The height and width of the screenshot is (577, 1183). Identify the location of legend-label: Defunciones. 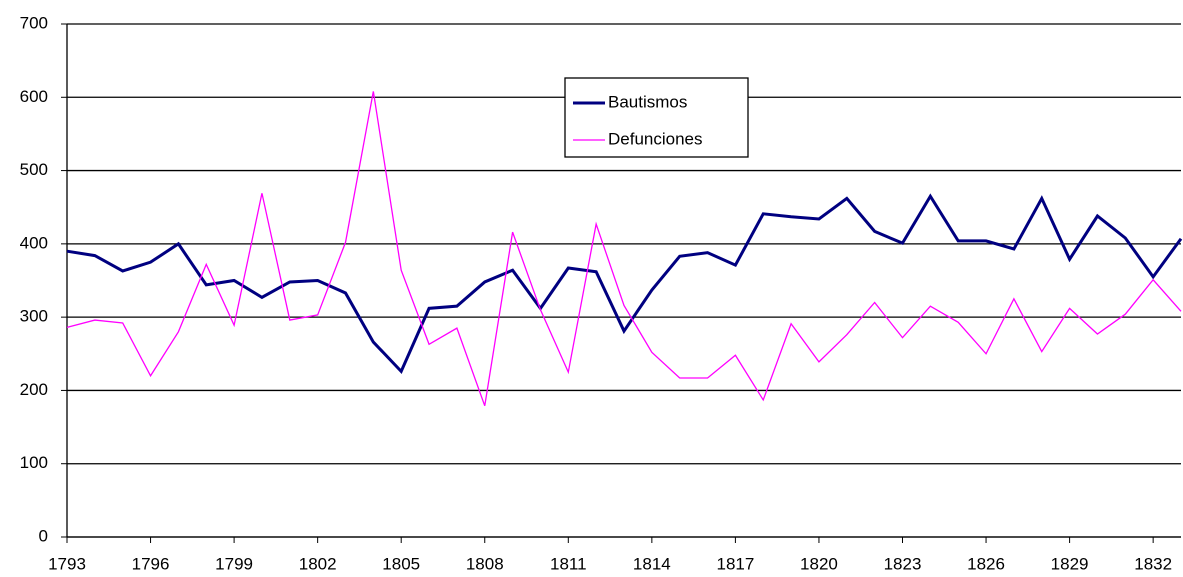
(655, 138).